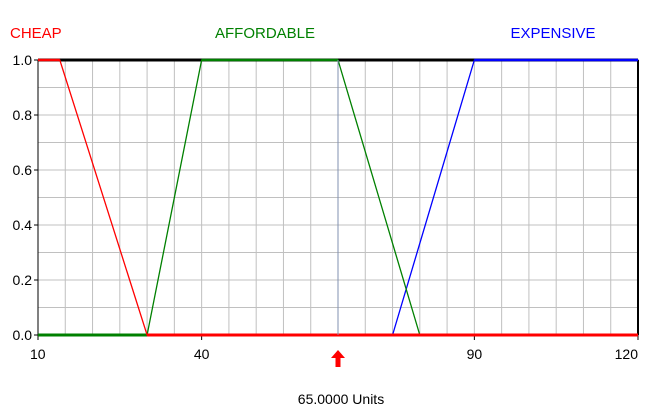  What do you see at coordinates (265, 33) in the screenshot?
I see `legend-label-affordable: AFFORDABLE` at bounding box center [265, 33].